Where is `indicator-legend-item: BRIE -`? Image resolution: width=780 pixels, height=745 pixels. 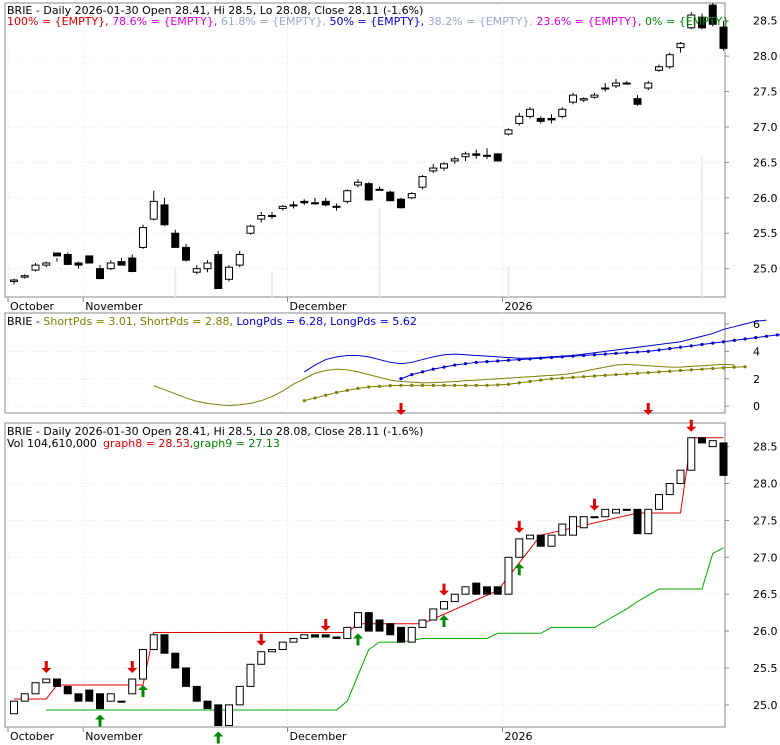
indicator-legend-item: BRIE - is located at coordinates (25, 321).